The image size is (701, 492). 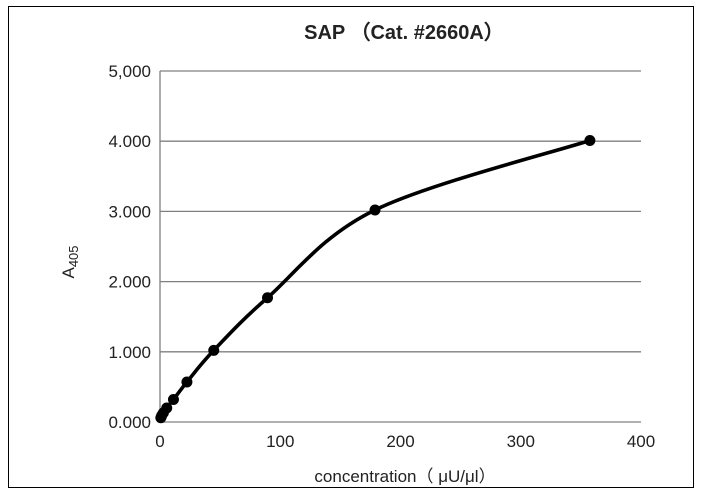 I want to click on y-axis-label-main: A, so click(x=68, y=273).